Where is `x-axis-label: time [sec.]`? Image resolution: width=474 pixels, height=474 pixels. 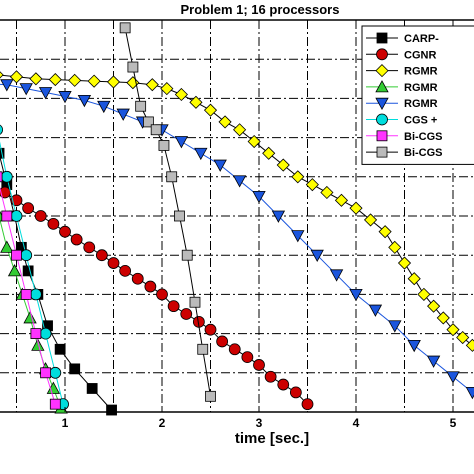 x-axis-label: time [sec.] is located at coordinates (272, 438).